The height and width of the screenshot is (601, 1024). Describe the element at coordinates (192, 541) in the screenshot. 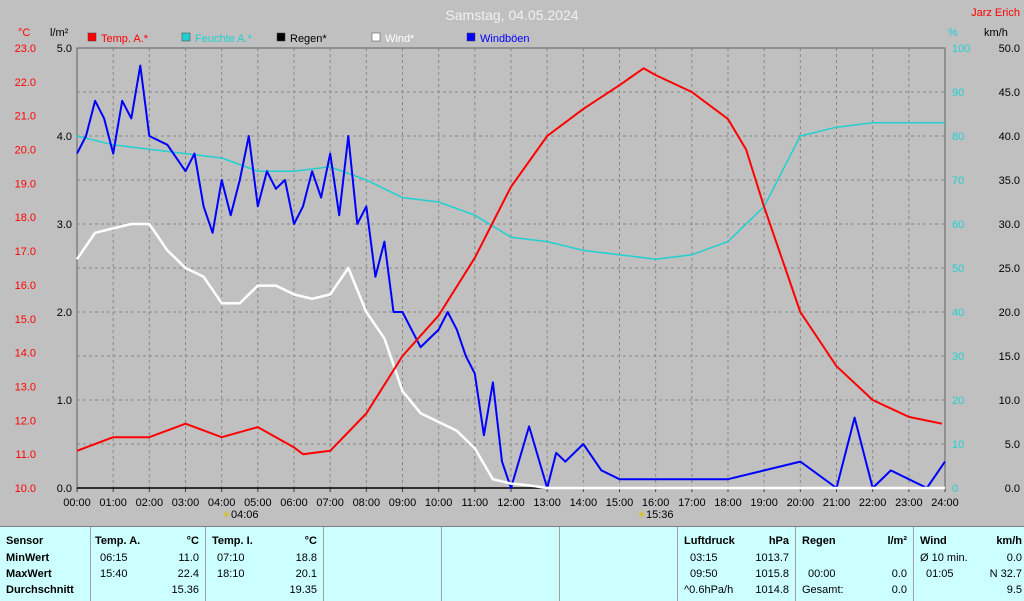

I see `temp-a-unit: °C` at that location.